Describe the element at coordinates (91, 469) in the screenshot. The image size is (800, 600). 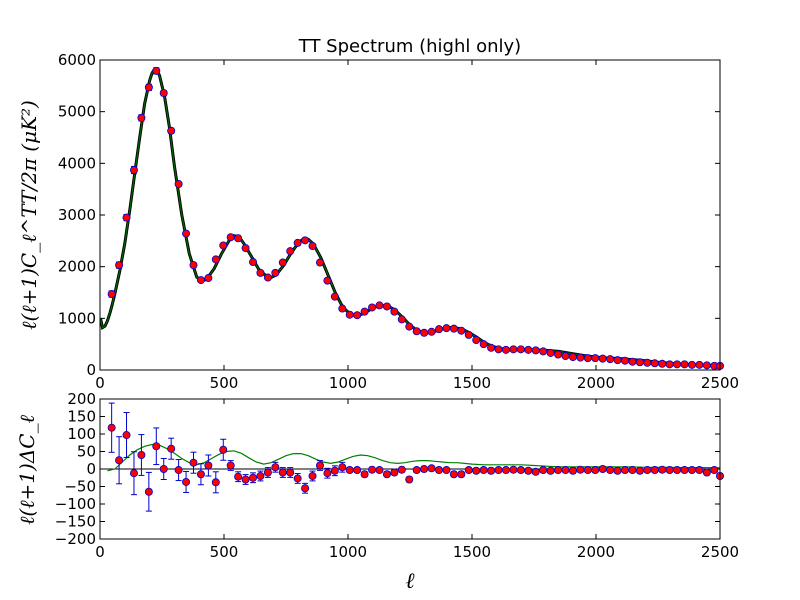
I see `y-tick-label: 0` at that location.